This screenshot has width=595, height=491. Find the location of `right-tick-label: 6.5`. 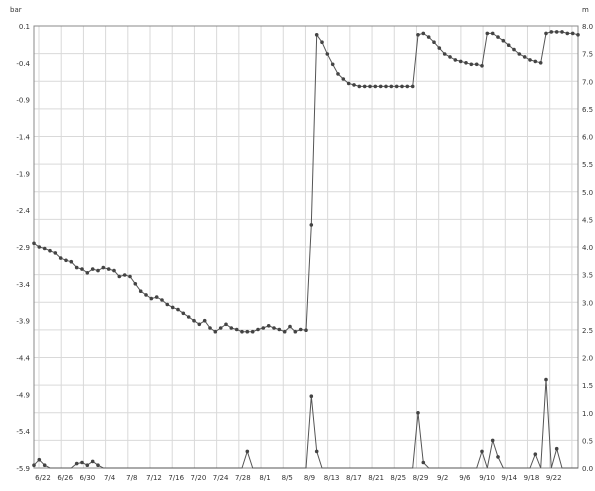

right-tick-label: 6.5 is located at coordinates (587, 110).